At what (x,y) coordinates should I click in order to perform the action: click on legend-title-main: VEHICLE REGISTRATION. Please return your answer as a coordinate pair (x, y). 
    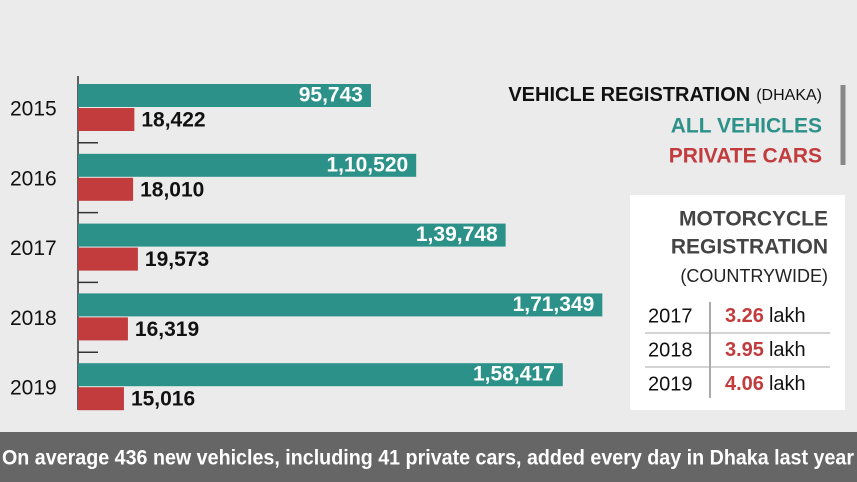
    Looking at the image, I should click on (629, 95).